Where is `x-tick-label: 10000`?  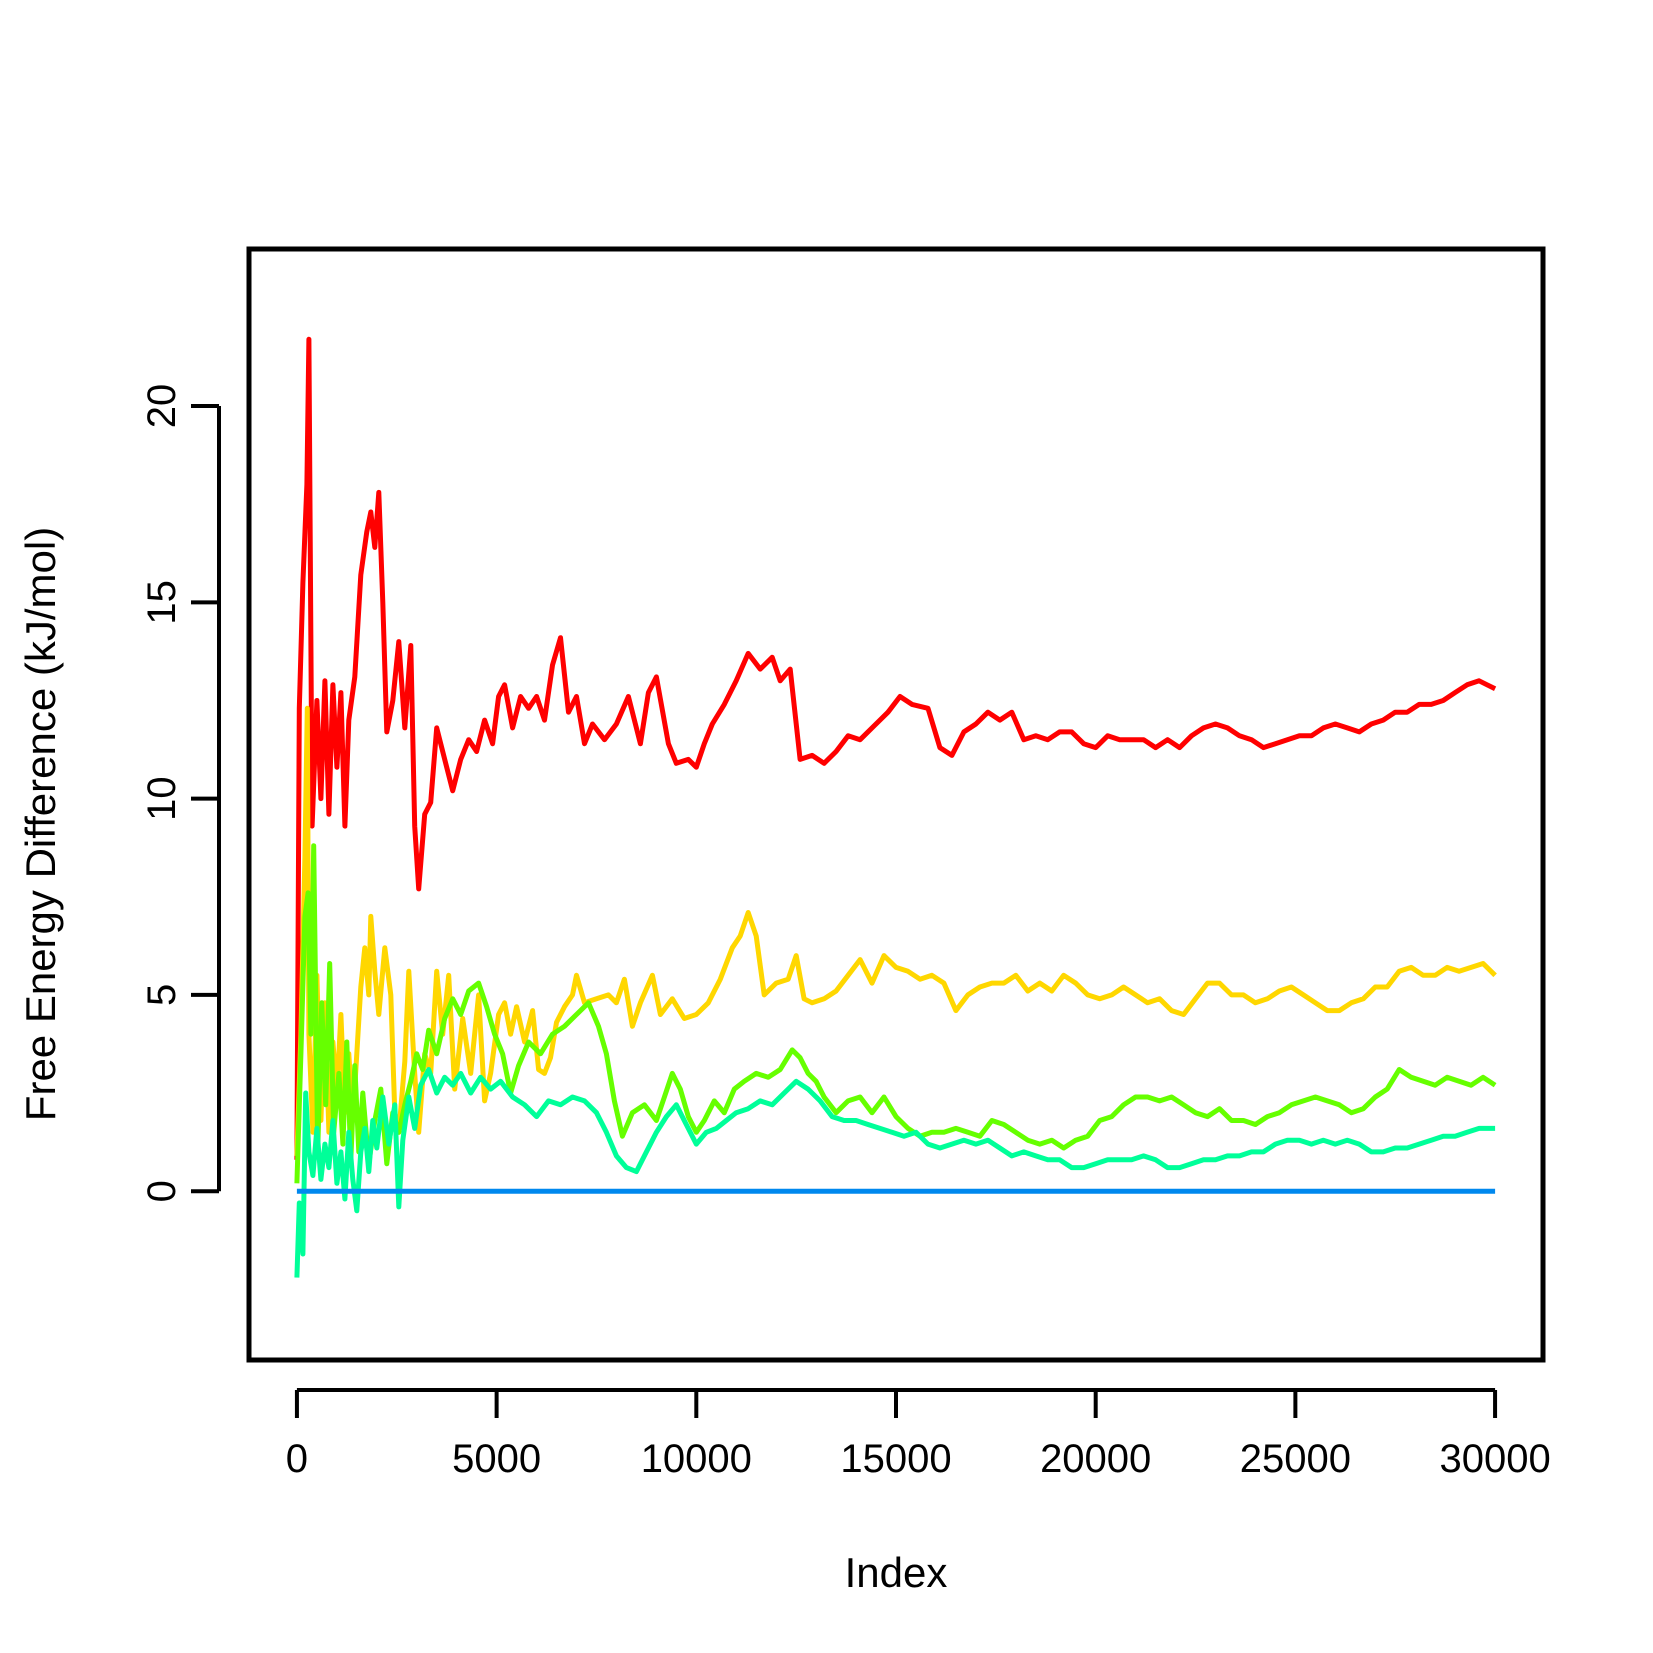 x-tick-label: 10000 is located at coordinates (696, 1459).